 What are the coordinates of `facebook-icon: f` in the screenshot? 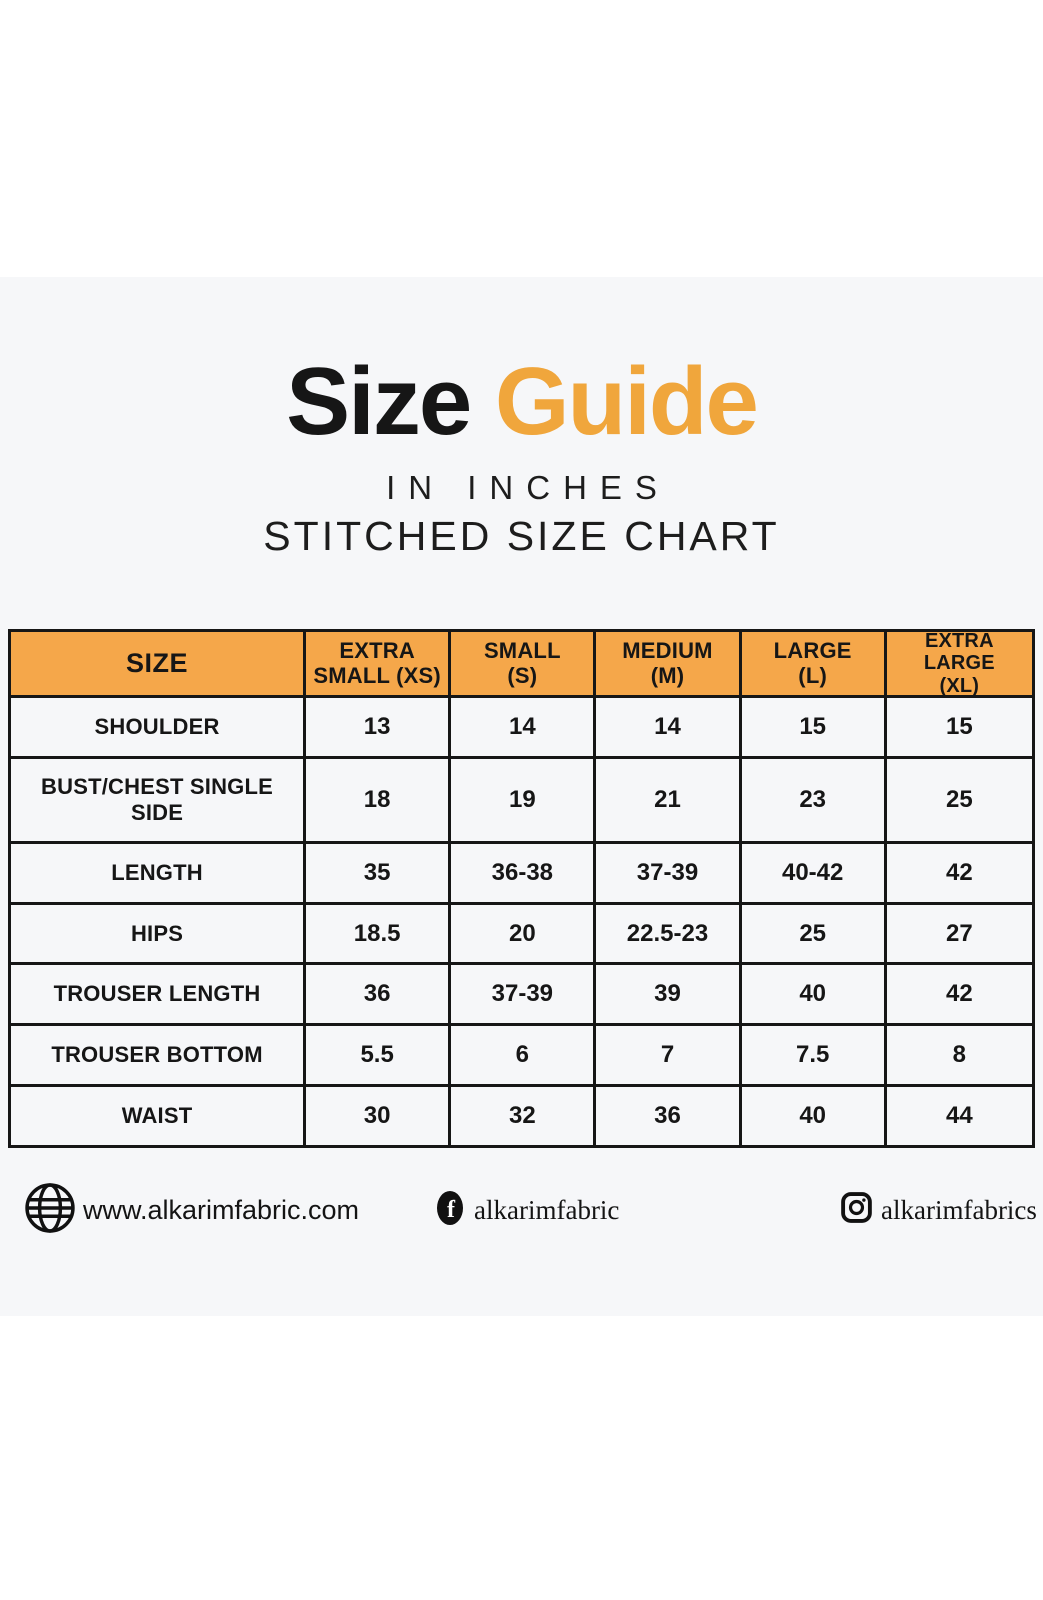 It's located at (450, 1210).